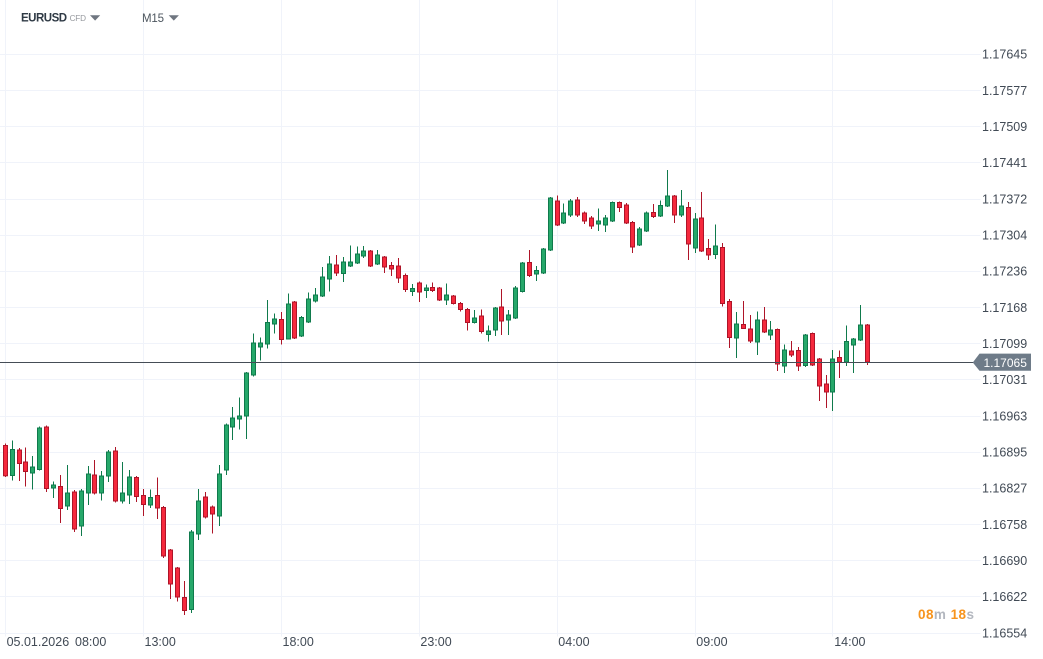  I want to click on svg-text: 1.16895, so click(1004, 453).